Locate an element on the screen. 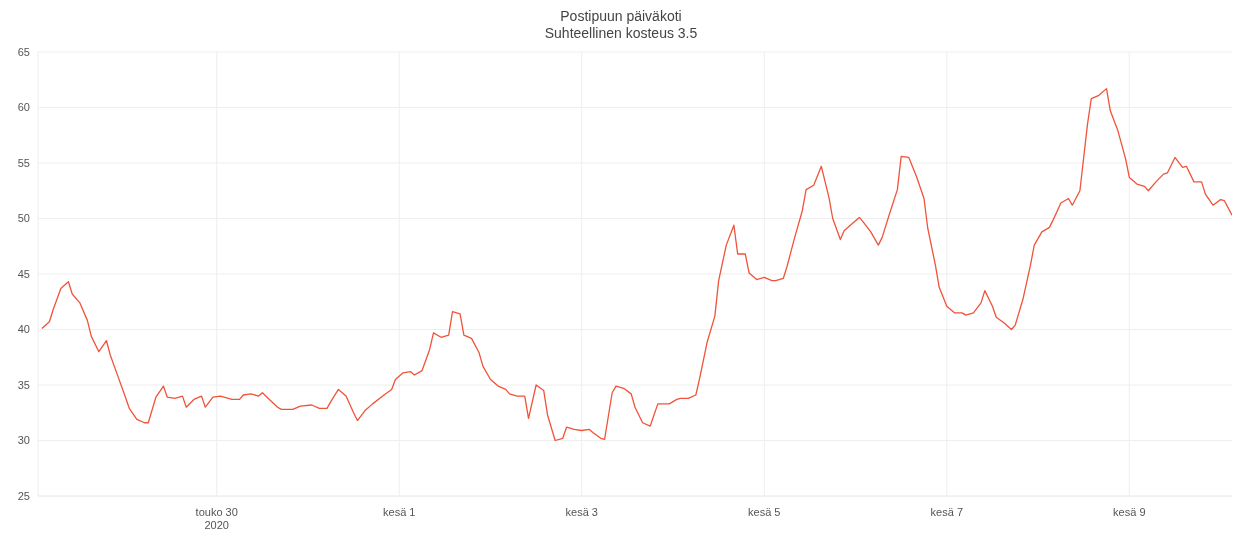 This screenshot has width=1242, height=535. x-tick-label: kesä 5 is located at coordinates (764, 512).